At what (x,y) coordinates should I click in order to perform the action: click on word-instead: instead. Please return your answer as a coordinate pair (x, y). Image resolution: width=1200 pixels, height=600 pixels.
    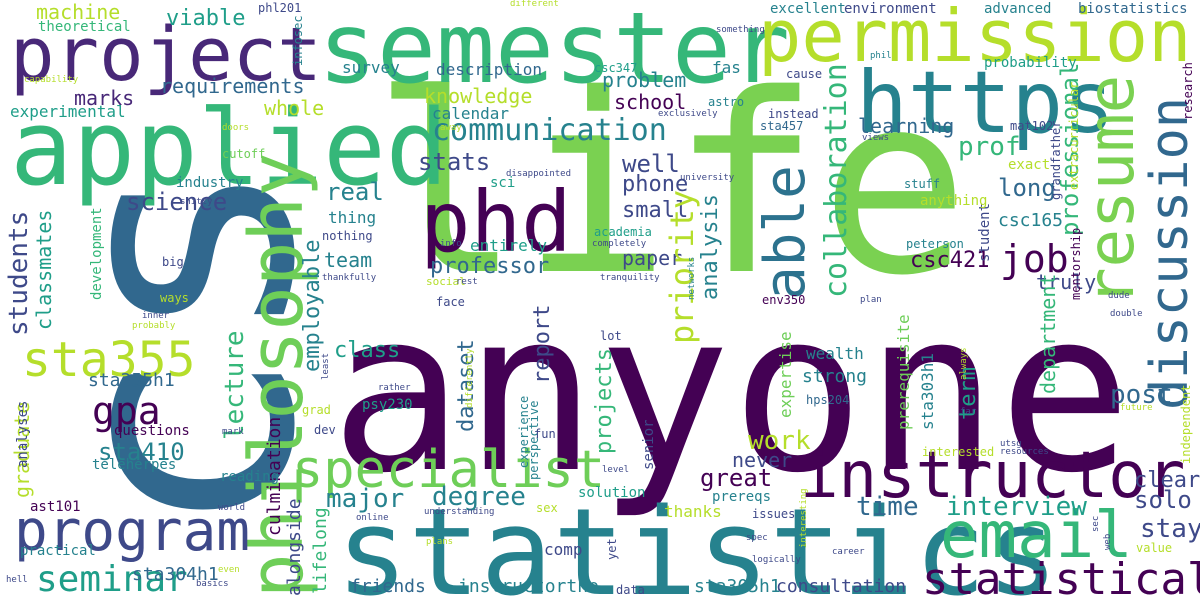
    Looking at the image, I should click on (793, 114).